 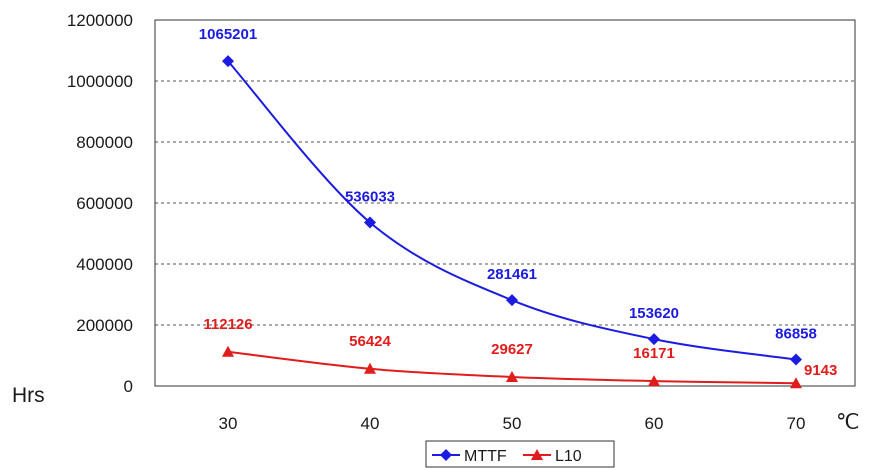 What do you see at coordinates (848, 422) in the screenshot?
I see `x-axis-unit: ℃` at bounding box center [848, 422].